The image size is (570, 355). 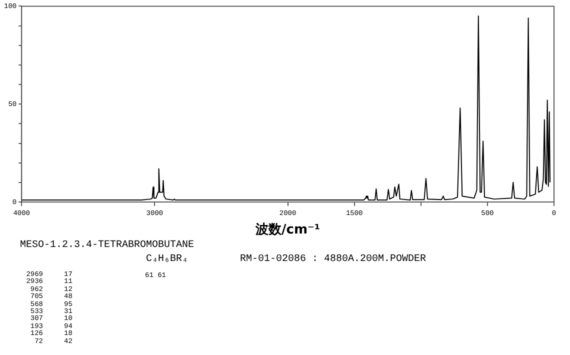 I want to click on text: C₄H₆BR₄, so click(x=167, y=259).